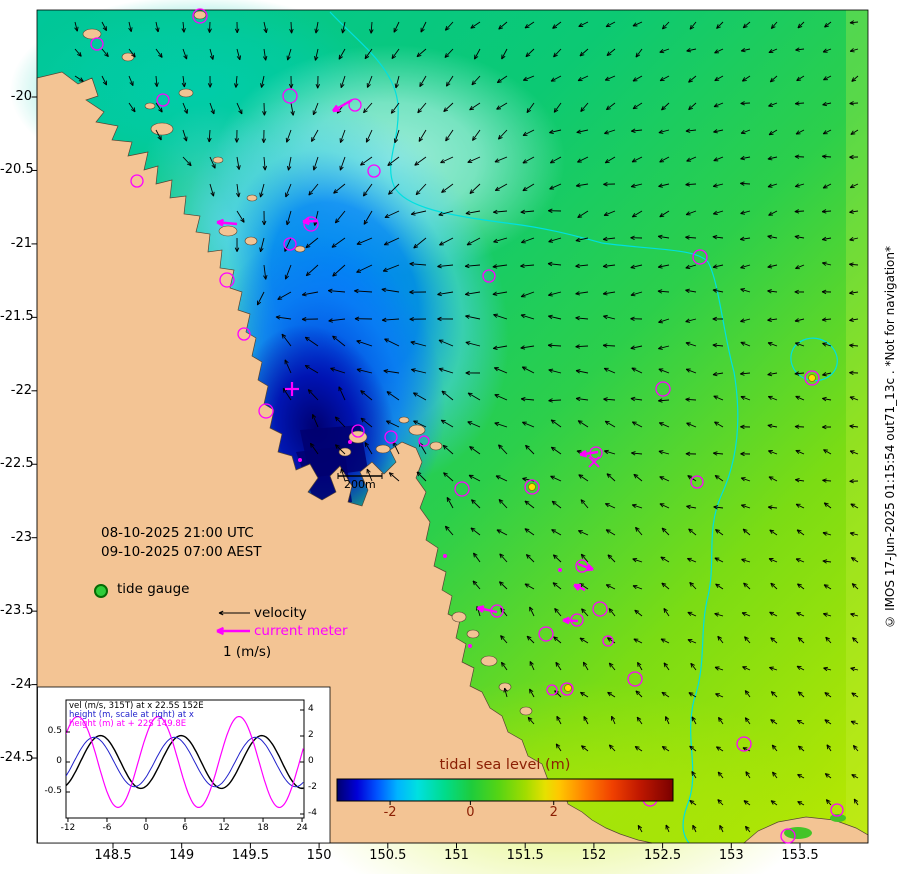  I want to click on tide-gauge-icon, so click(101, 591).